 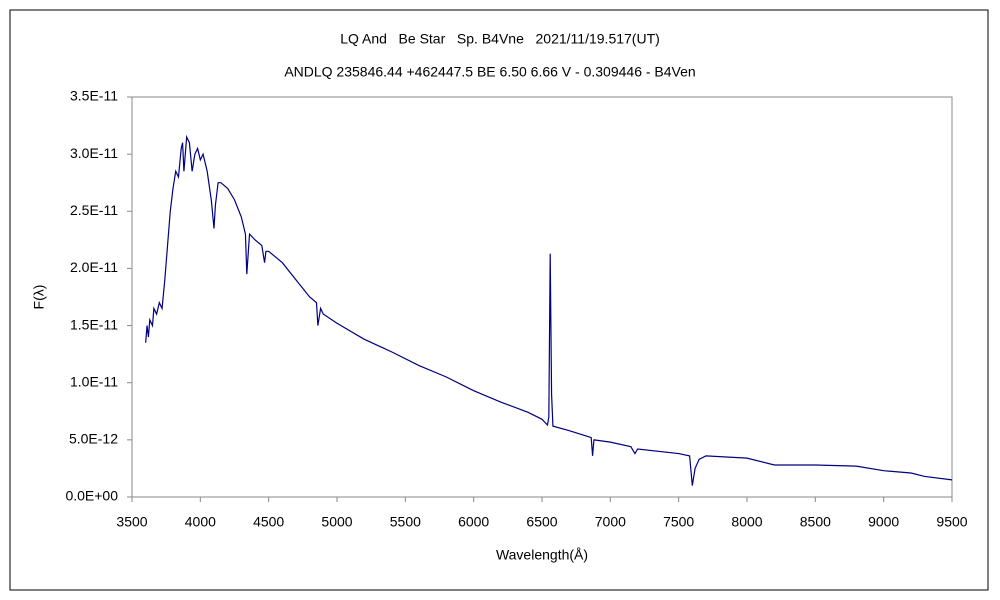 I want to click on x-tick-label: 8000, so click(x=746, y=522).